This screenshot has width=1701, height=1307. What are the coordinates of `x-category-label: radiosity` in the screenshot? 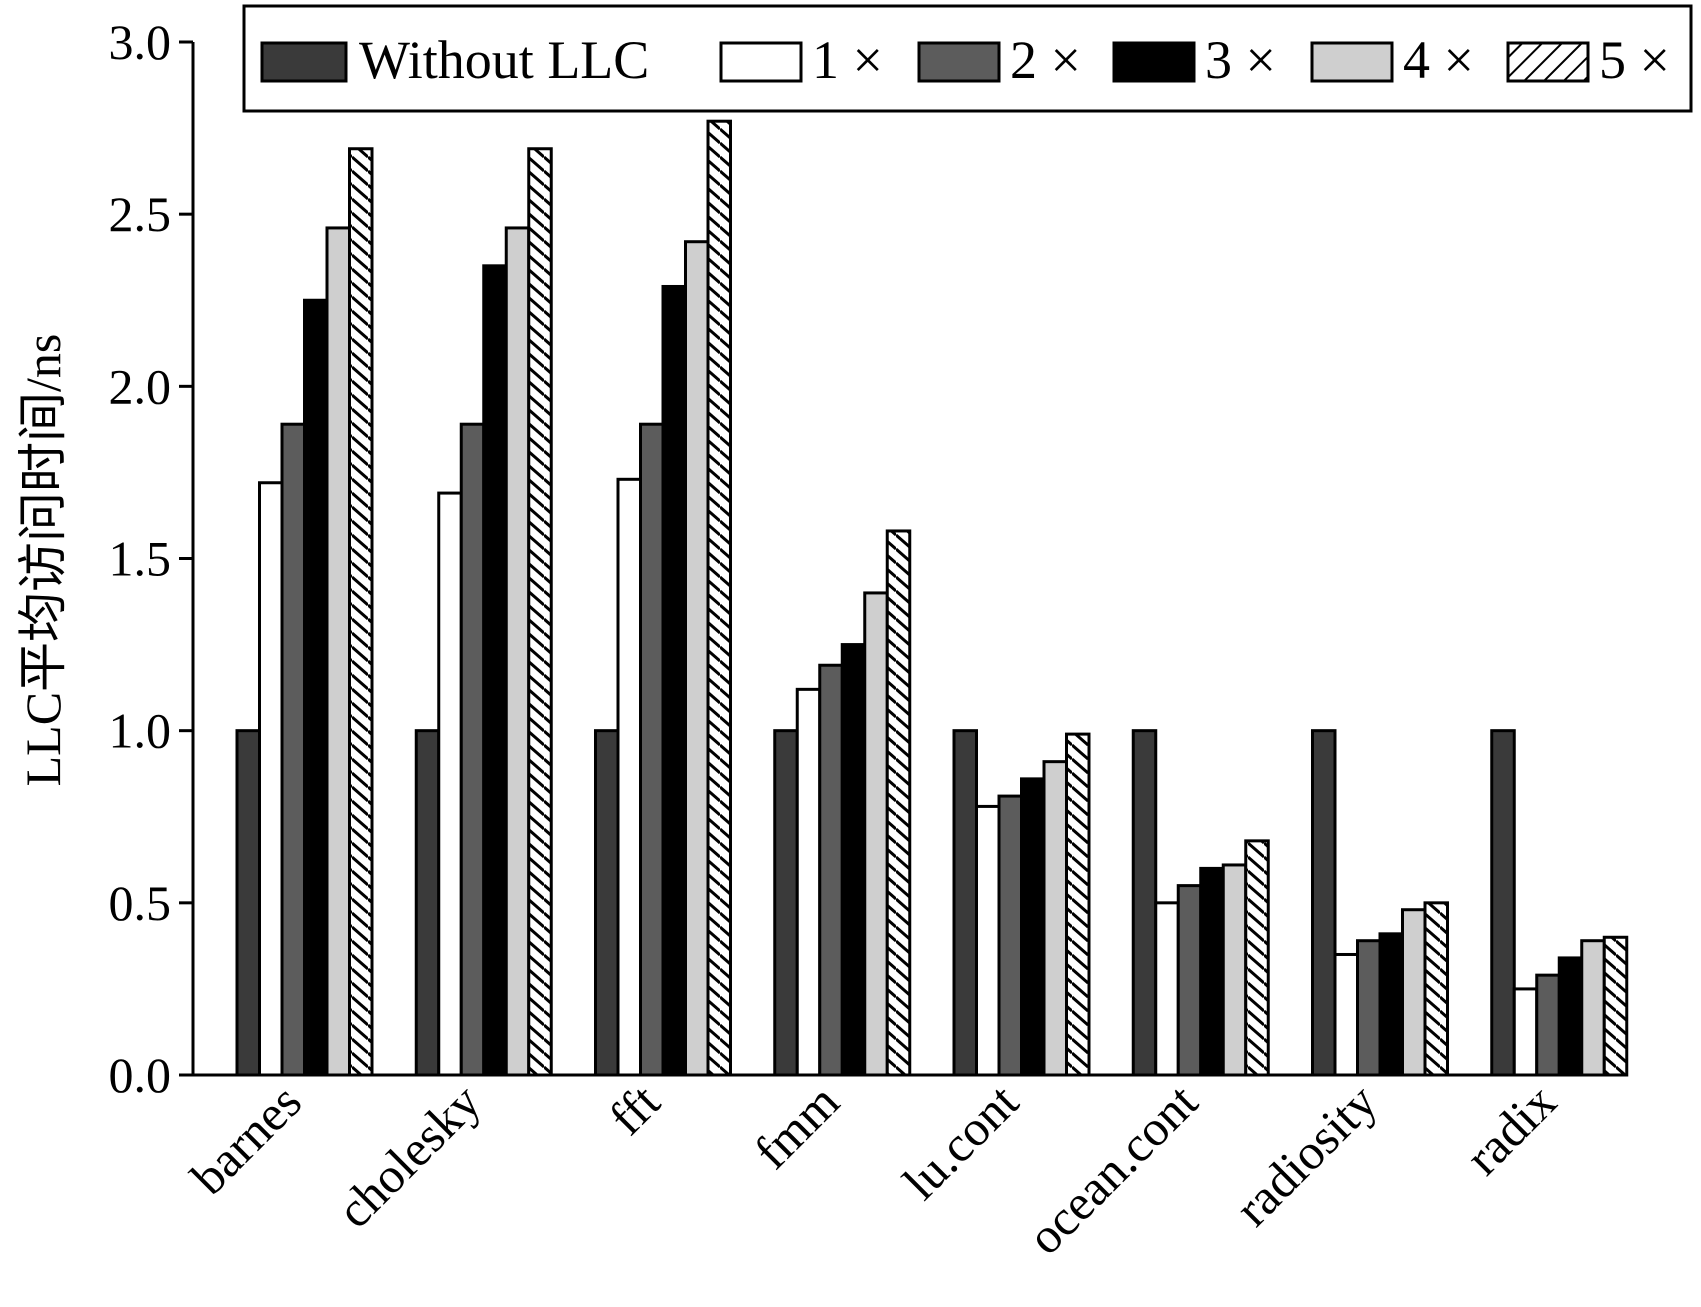 It's located at (1305, 1154).